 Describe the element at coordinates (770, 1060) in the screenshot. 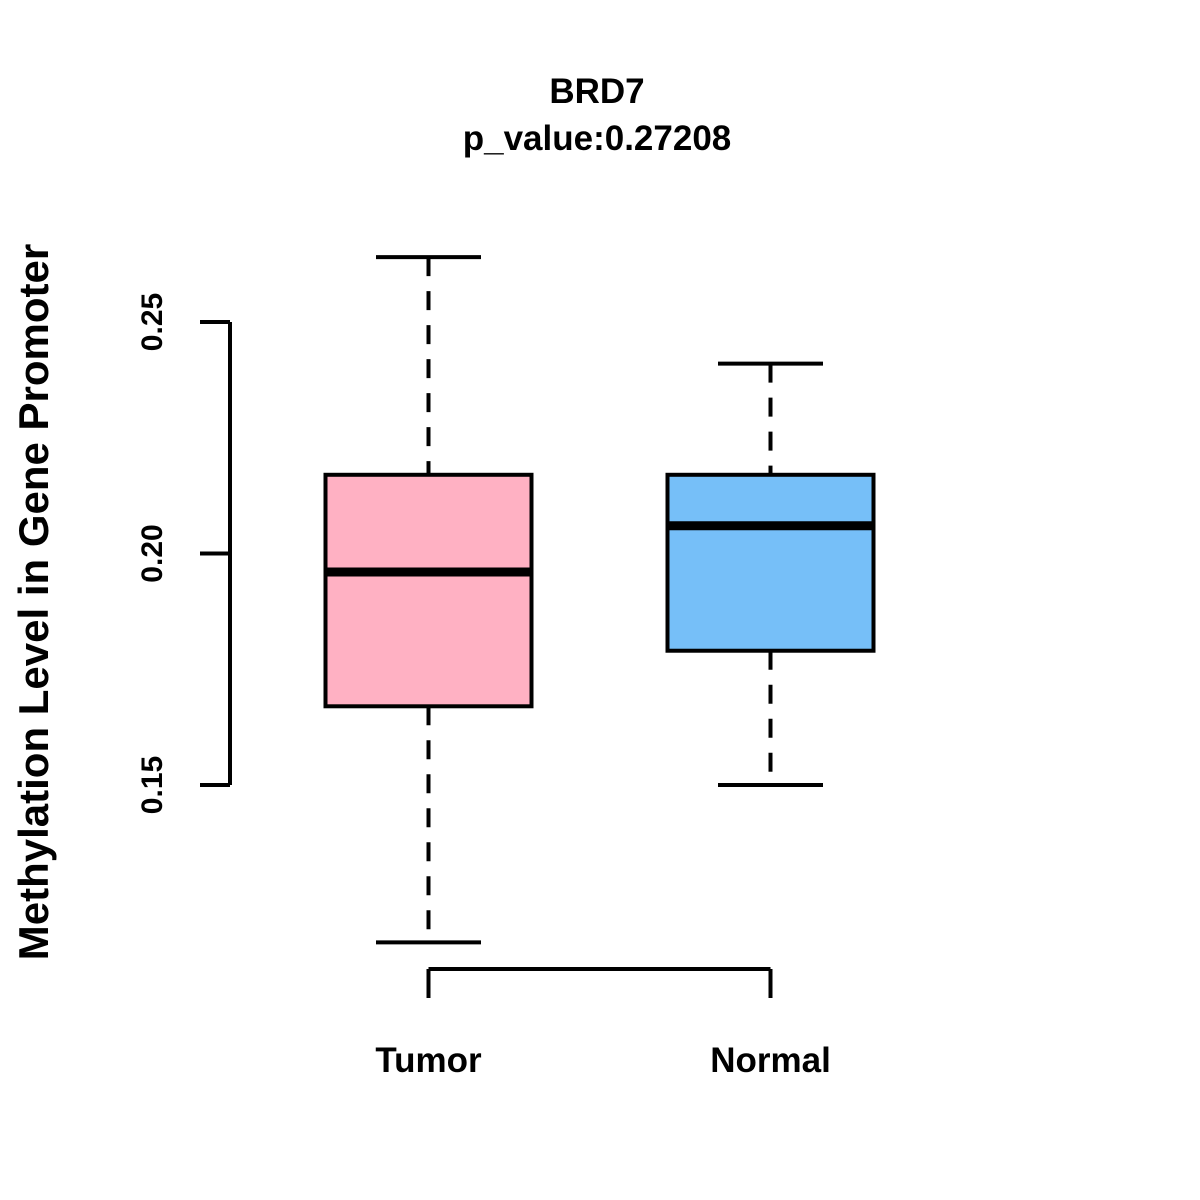

I see `x-category-label: Normal` at that location.